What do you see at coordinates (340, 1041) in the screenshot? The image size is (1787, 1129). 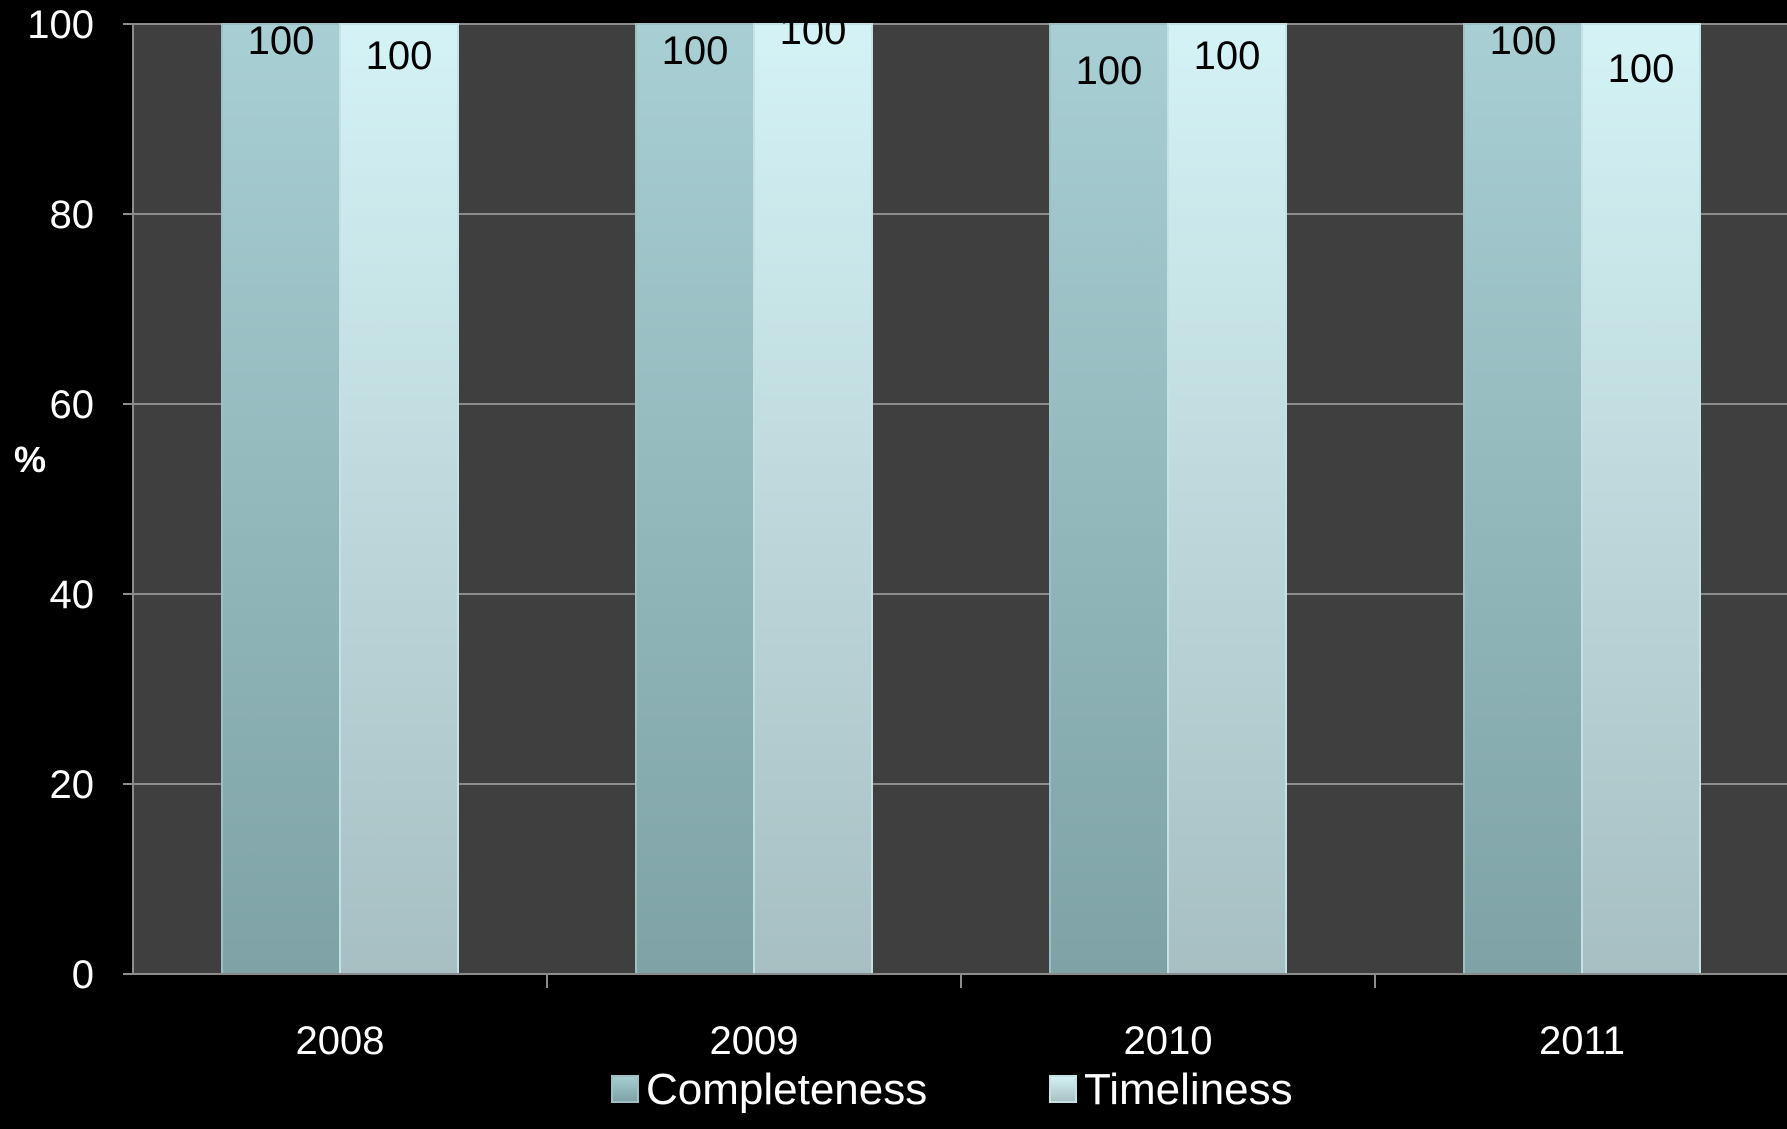 I see `x-tick-label: 2008` at bounding box center [340, 1041].